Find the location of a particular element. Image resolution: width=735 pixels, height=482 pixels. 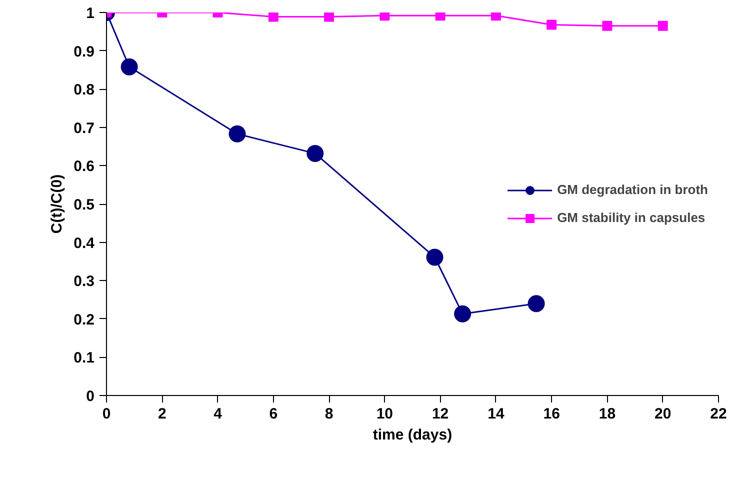

y-tick-label: 0.9 is located at coordinates (84, 51).